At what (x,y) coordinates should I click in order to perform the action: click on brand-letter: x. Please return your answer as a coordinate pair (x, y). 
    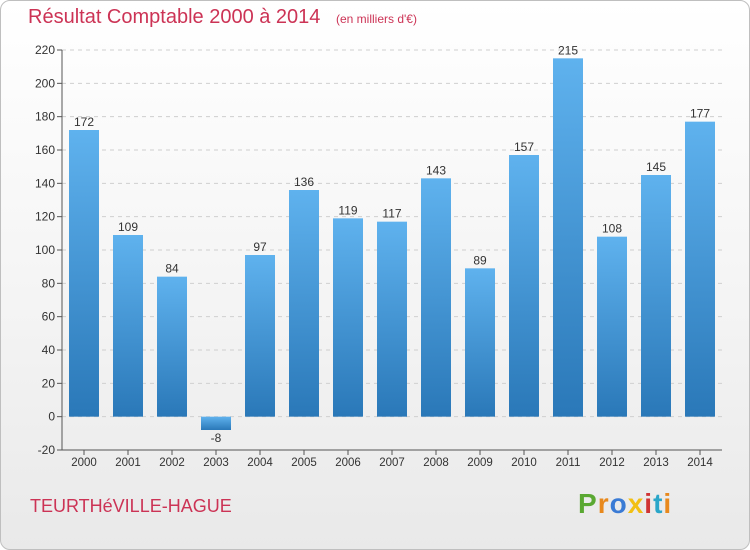
    Looking at the image, I should click on (636, 503).